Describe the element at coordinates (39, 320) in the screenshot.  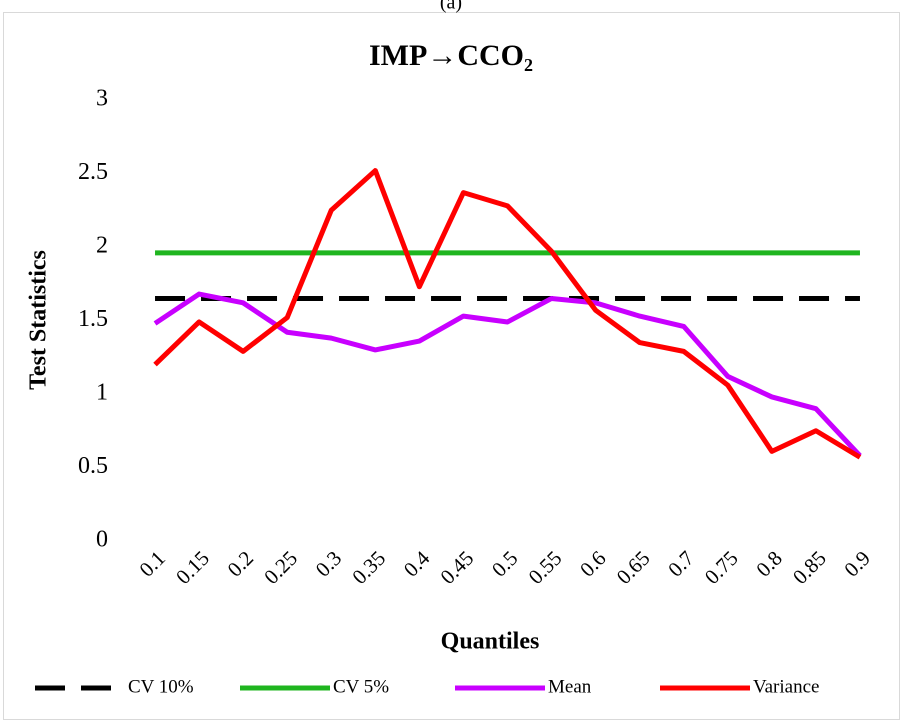
I see `y-axis-label: Test Statistics` at that location.